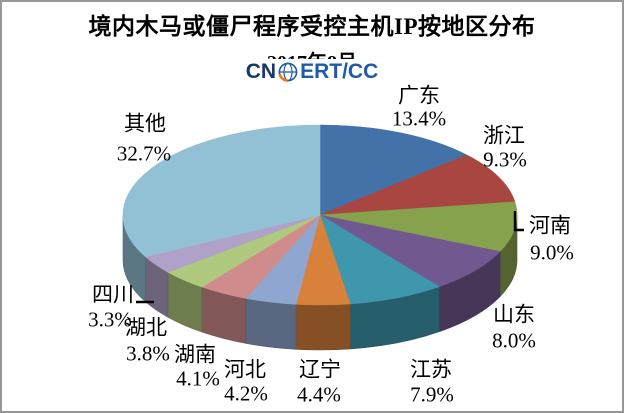 The width and height of the screenshot is (624, 413). What do you see at coordinates (518, 221) in the screenshot?
I see `leader-line-henan` at bounding box center [518, 221].